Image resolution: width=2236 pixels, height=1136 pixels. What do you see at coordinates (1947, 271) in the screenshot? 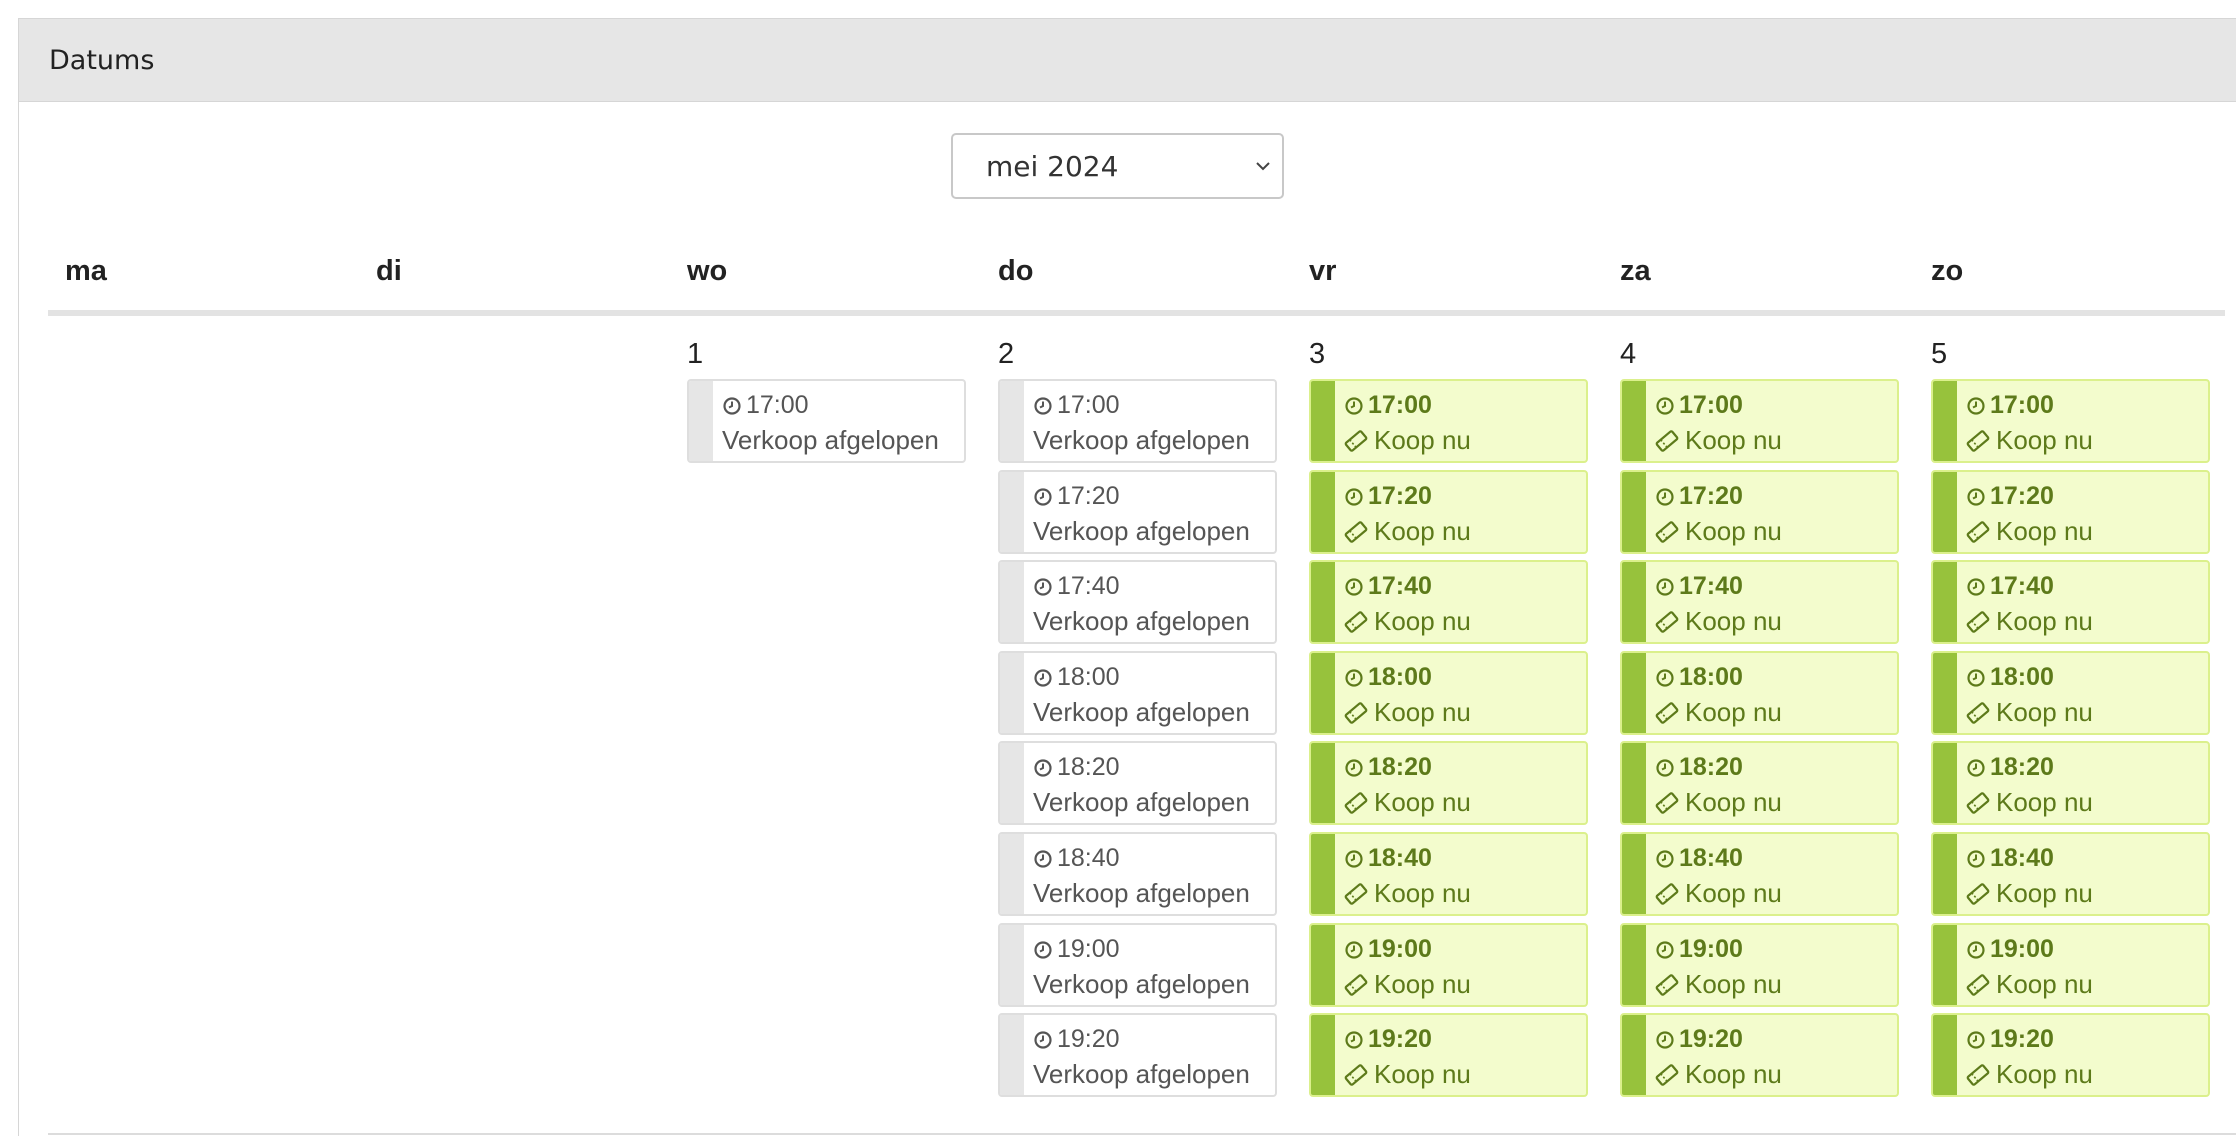
I see `weekday-header: zo` at bounding box center [1947, 271].